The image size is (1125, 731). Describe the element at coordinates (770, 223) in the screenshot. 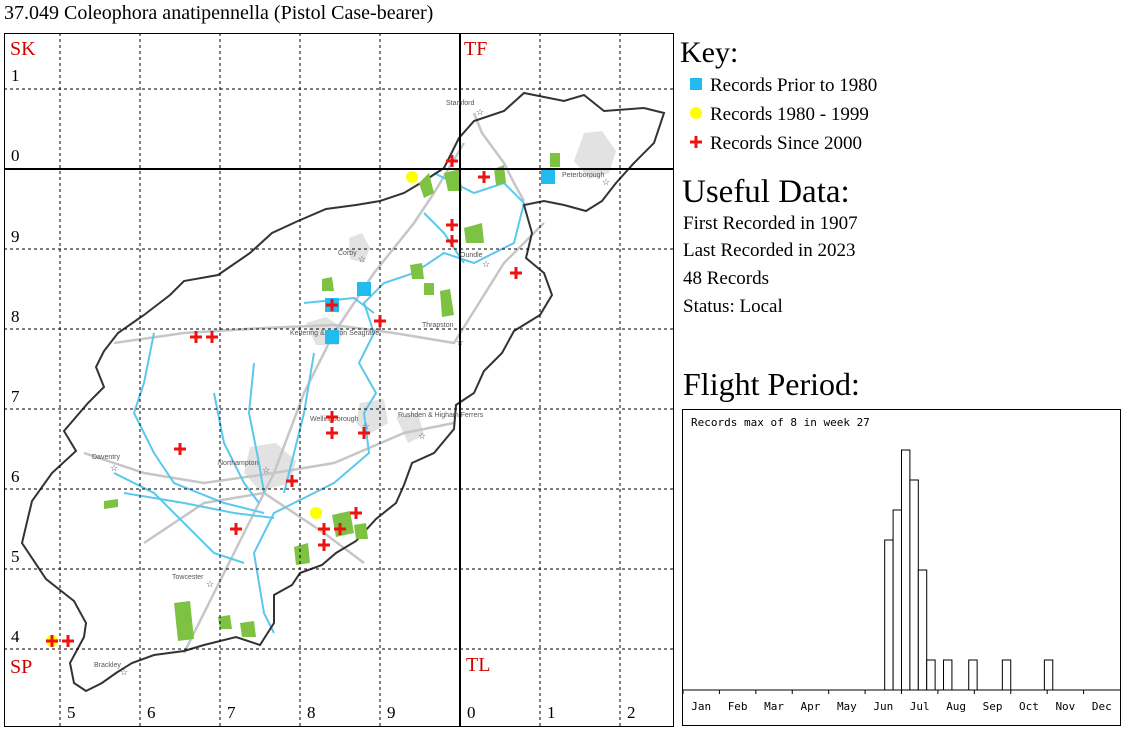

I see `first-recorded: First Recorded in 1907` at that location.